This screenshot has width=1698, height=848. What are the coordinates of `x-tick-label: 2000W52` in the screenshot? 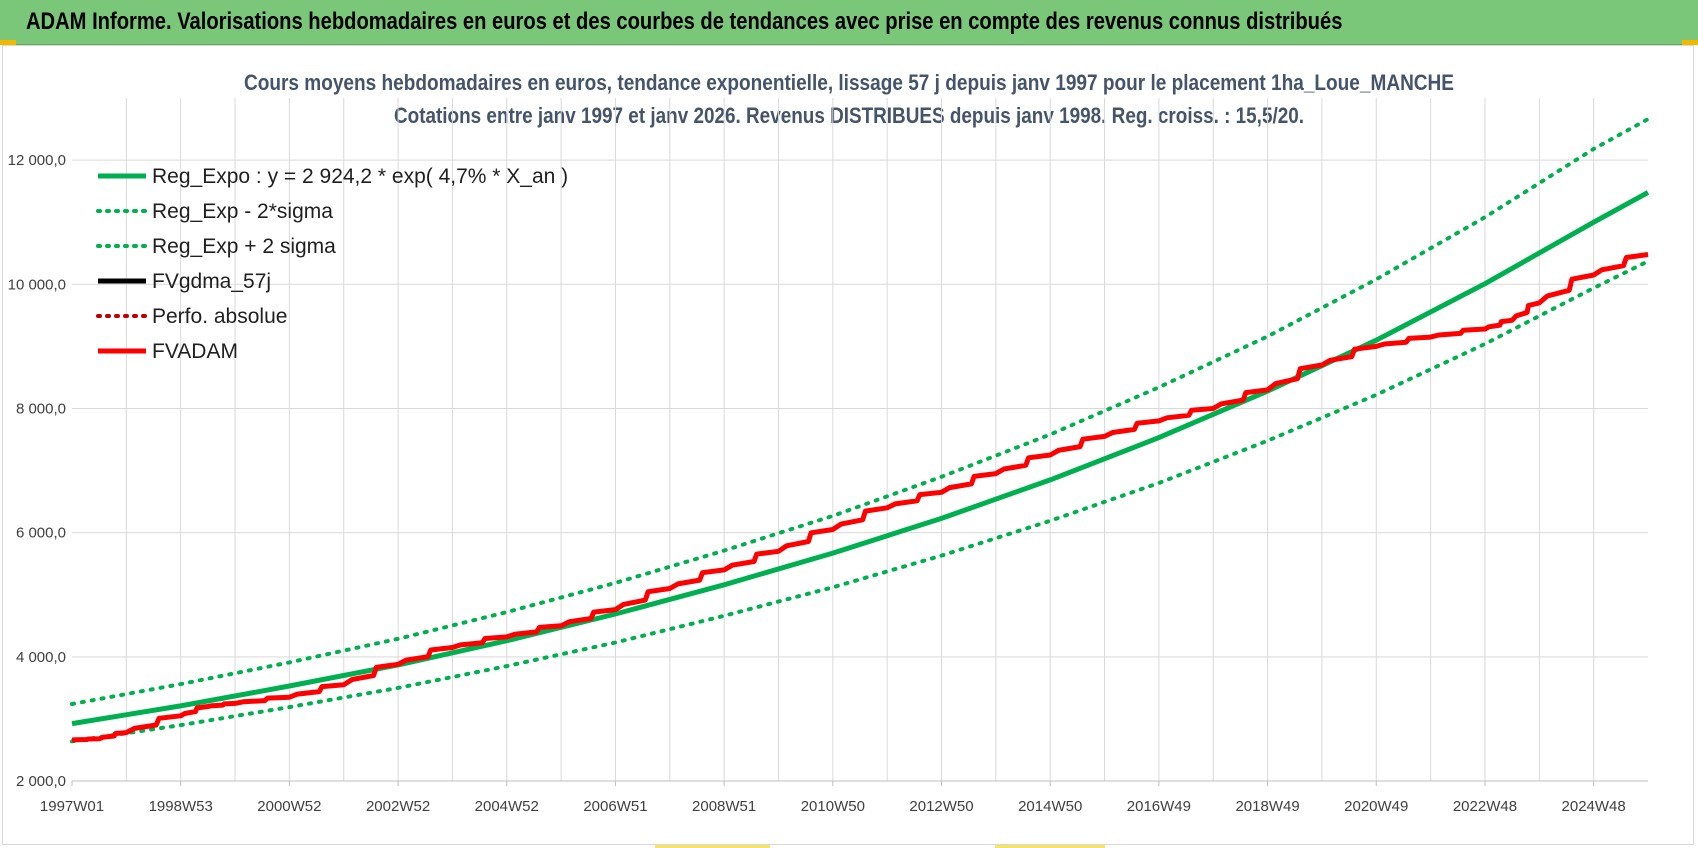 It's located at (289, 806).